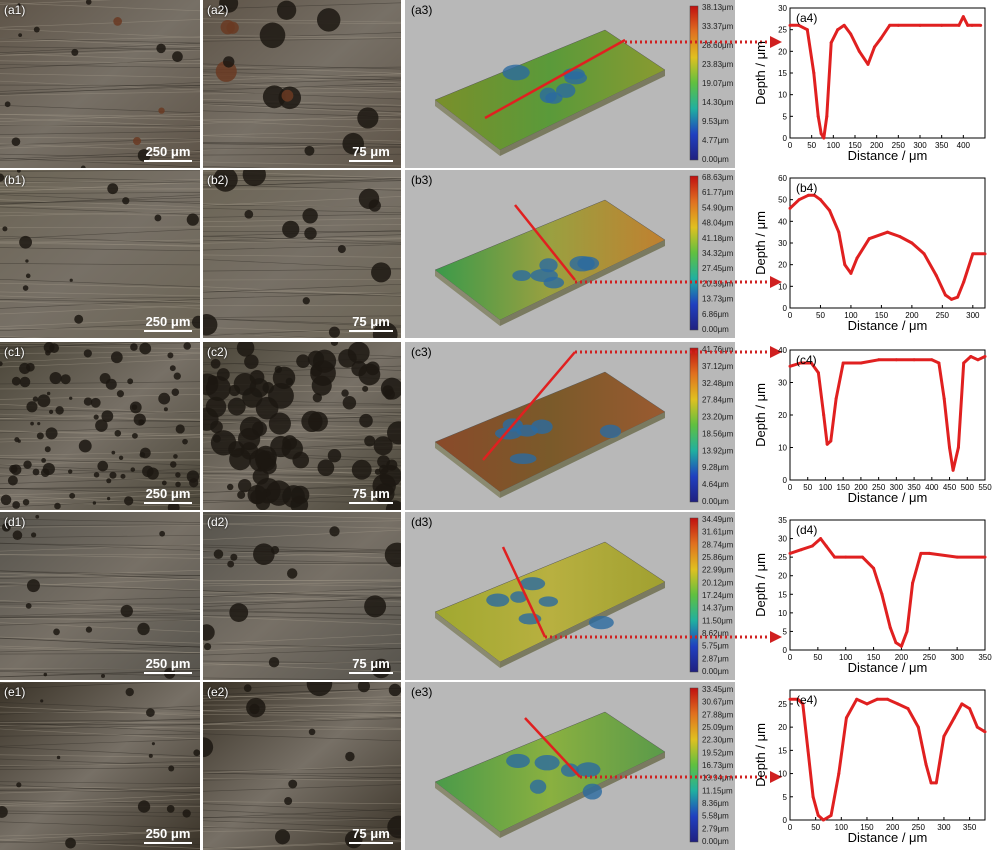  I want to click on micrograph-b1: (b1) 250 μm, so click(100, 254).